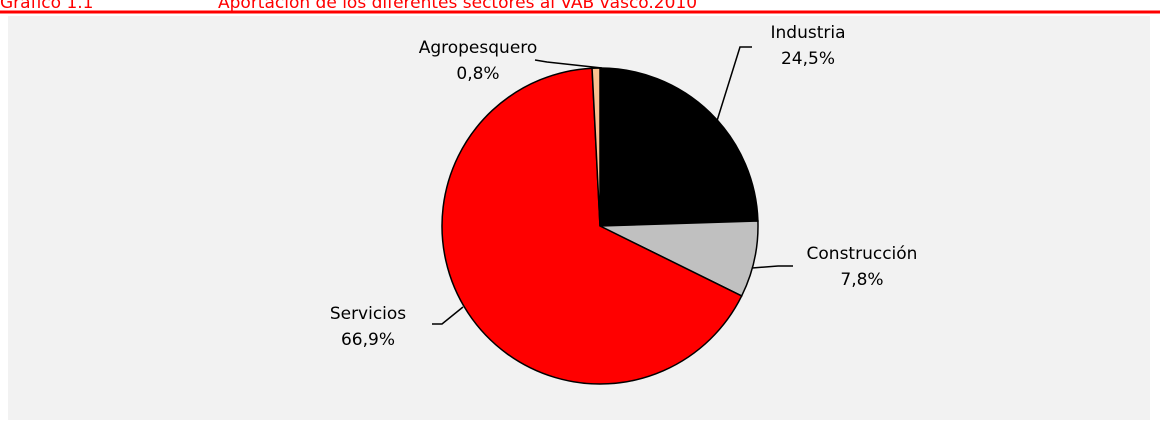 Image resolution: width=1160 pixels, height=436 pixels. I want to click on slice-label: Servicios, so click(368, 314).